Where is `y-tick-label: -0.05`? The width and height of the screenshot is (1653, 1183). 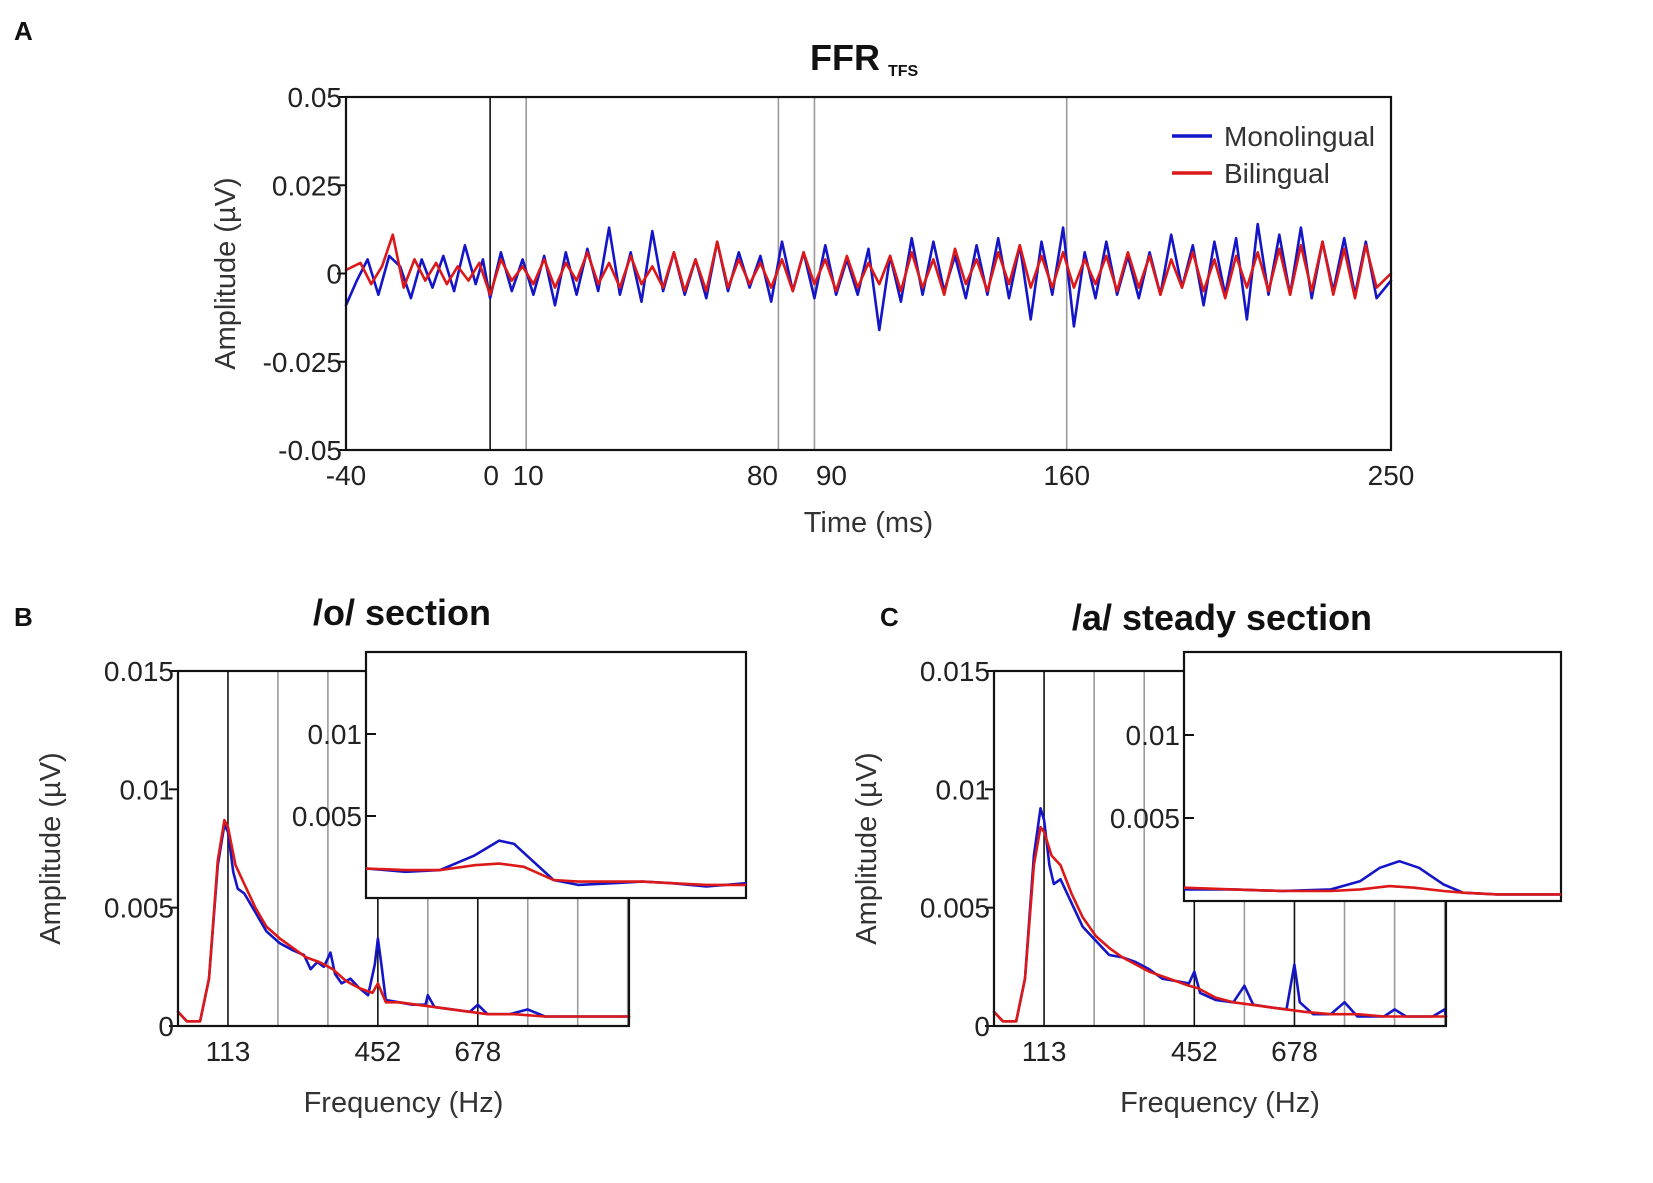 y-tick-label: -0.05 is located at coordinates (310, 450).